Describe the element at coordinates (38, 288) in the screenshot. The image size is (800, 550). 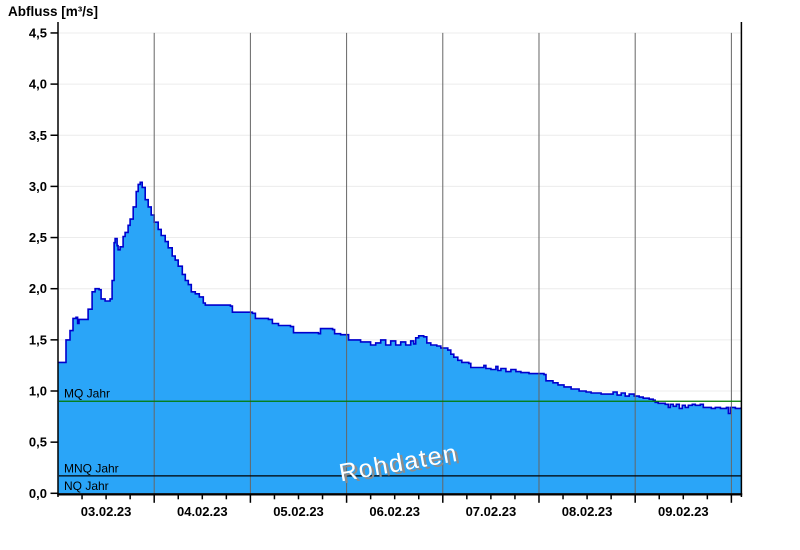
I see `y-tick-label: 2,0` at that location.